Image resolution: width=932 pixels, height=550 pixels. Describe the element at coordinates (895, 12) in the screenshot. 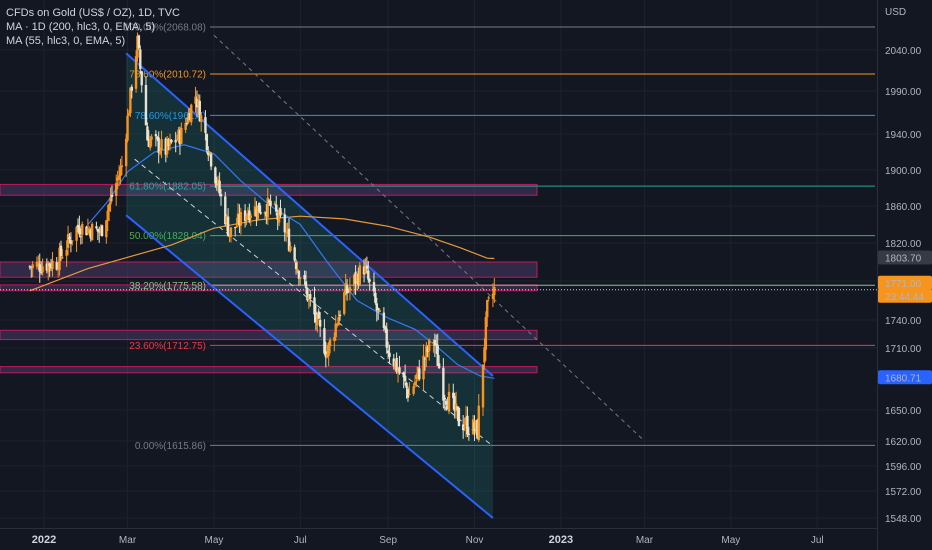

I see `price-axis-unit: USD` at that location.